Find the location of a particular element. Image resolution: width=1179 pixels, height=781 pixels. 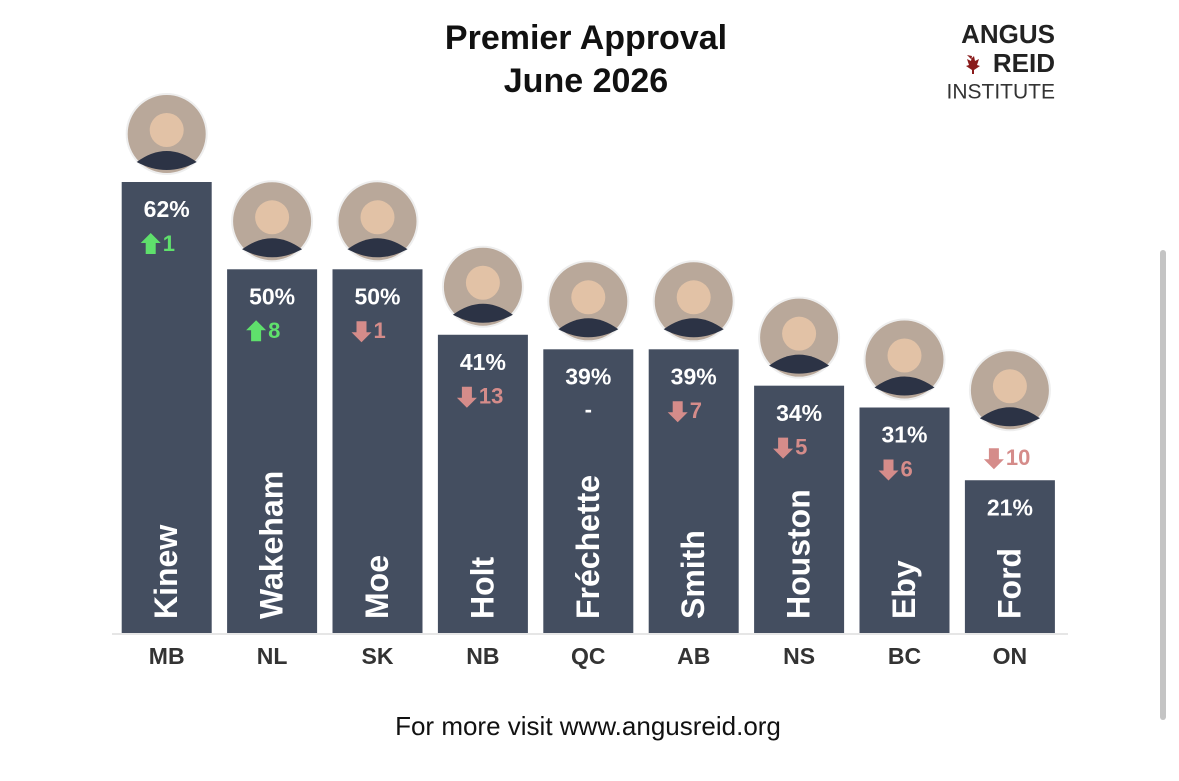

value-label: 21% is located at coordinates (1010, 507).